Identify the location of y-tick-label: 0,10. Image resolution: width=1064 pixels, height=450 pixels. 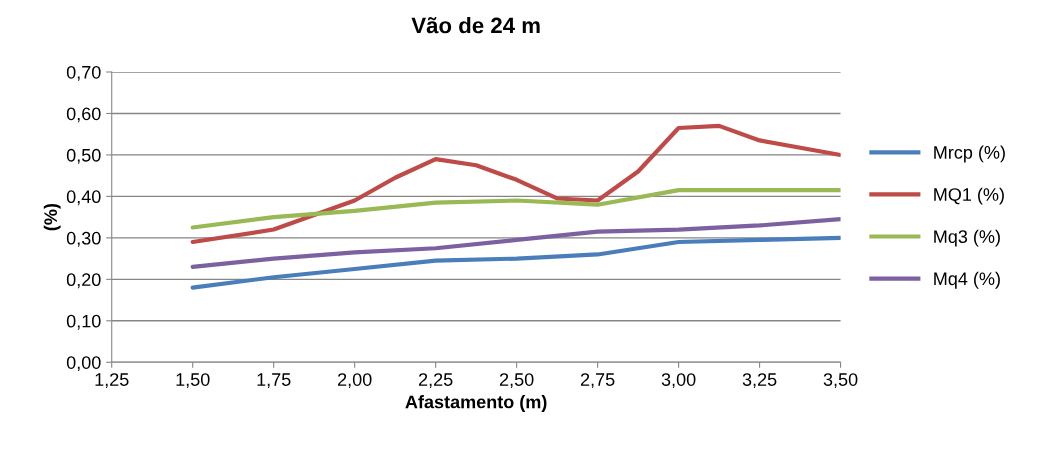
(83, 322).